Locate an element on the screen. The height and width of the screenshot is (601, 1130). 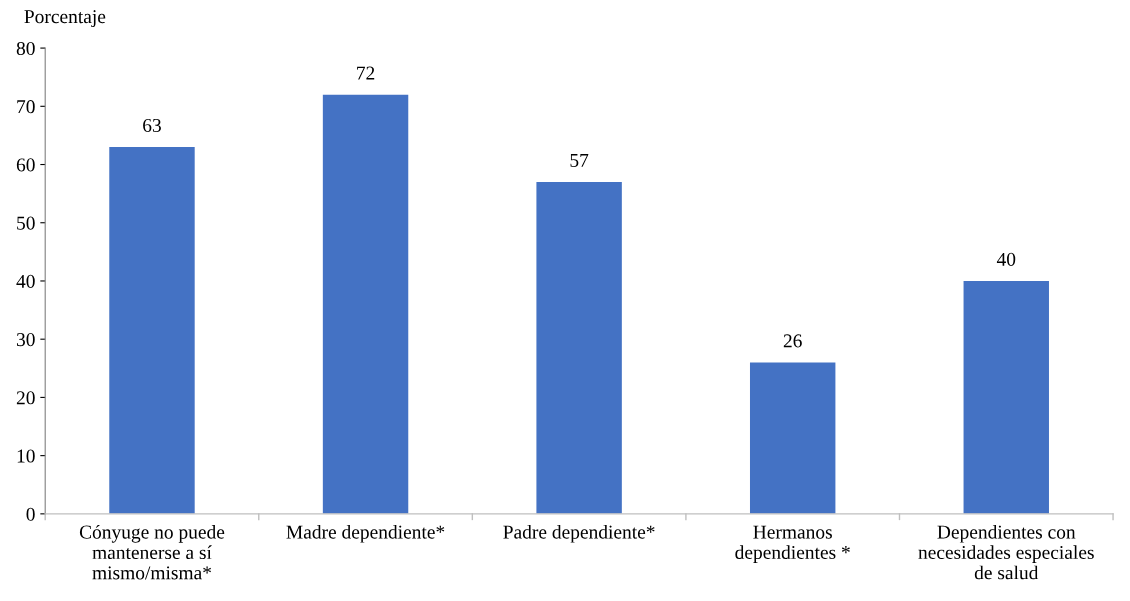
y-tick-label: 80 is located at coordinates (25, 48).